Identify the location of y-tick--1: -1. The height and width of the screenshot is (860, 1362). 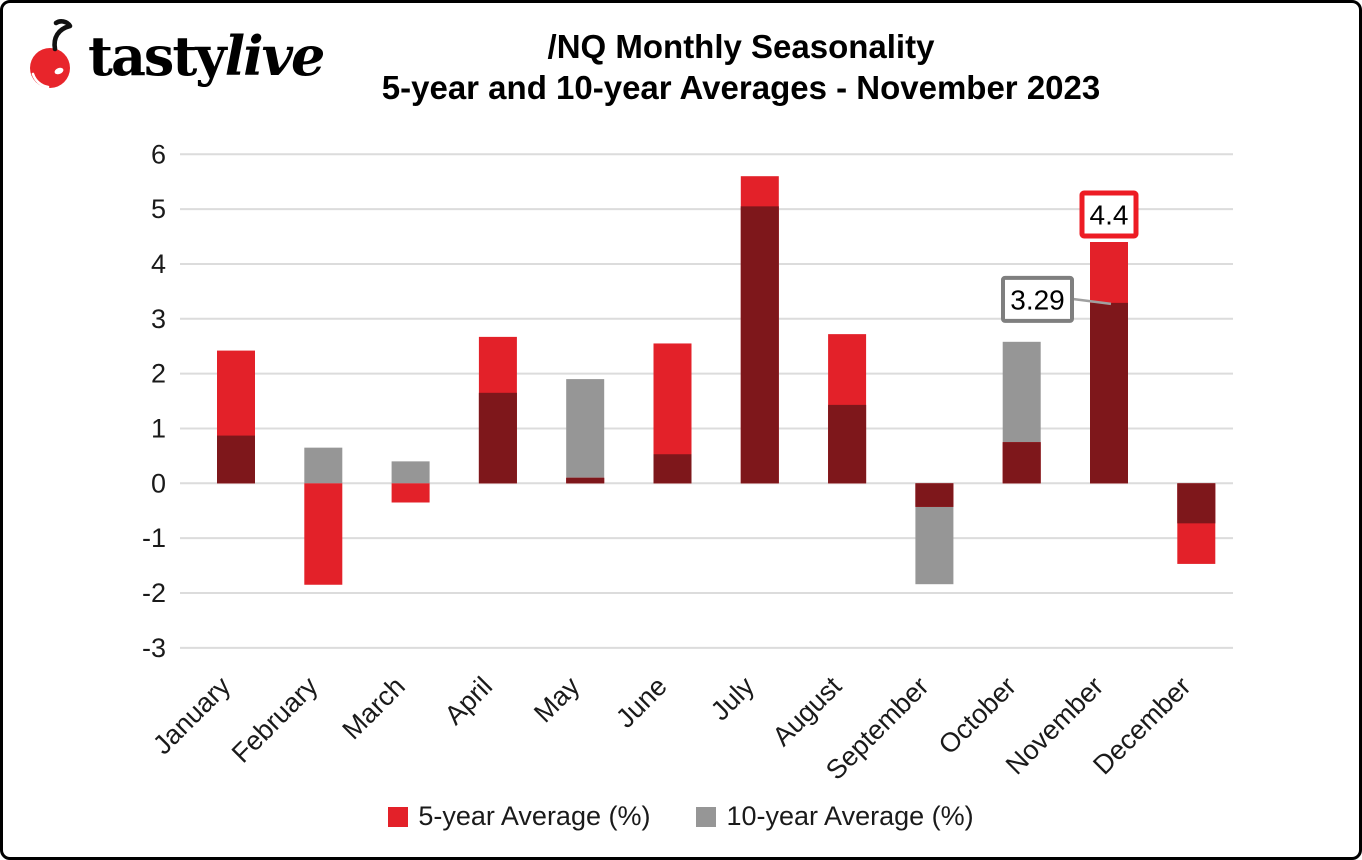
(154, 538).